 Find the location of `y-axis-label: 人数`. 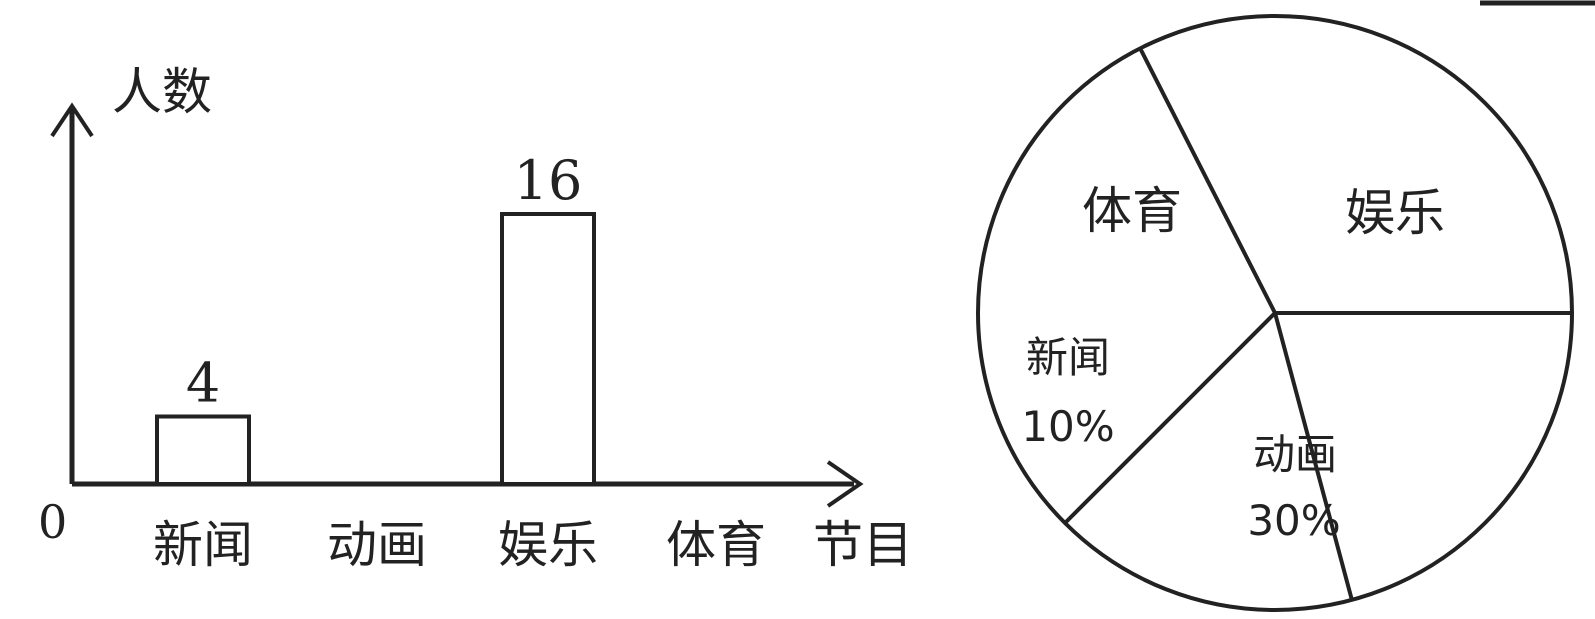

y-axis-label: 人数 is located at coordinates (162, 92).